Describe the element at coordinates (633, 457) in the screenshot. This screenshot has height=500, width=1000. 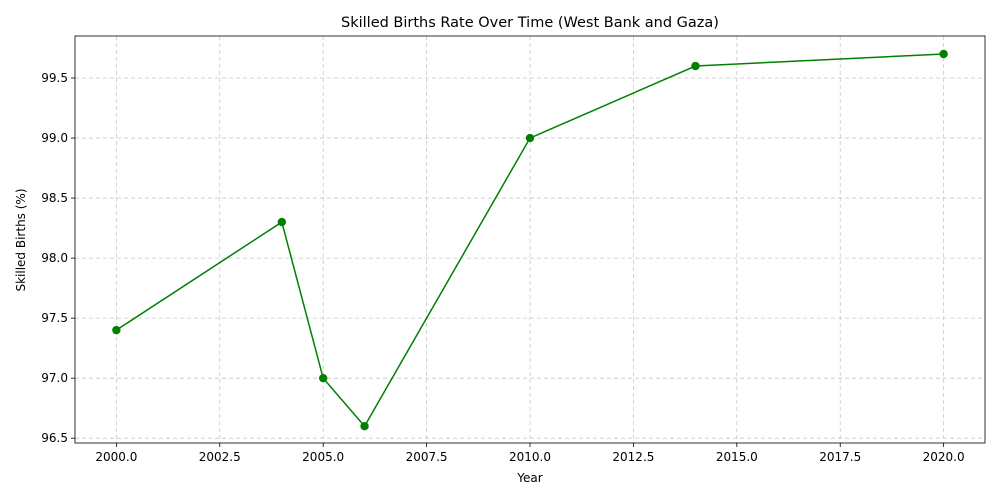
I see `x-tick-label: 2012.5` at that location.